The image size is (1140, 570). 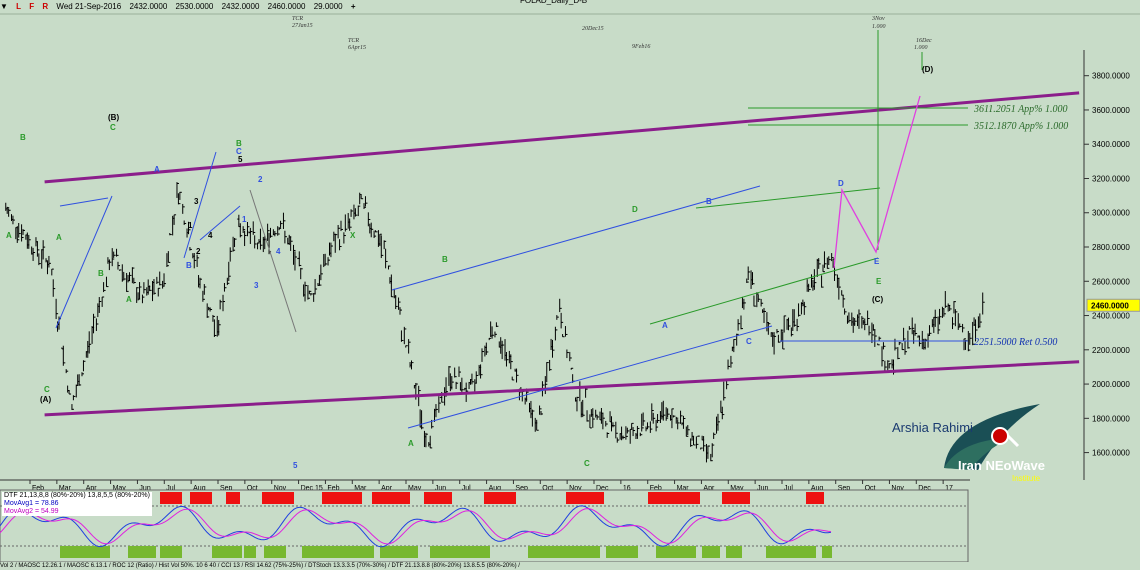 I want to click on chart-title: FOLAD_Daily_D-B, so click(x=554, y=2).